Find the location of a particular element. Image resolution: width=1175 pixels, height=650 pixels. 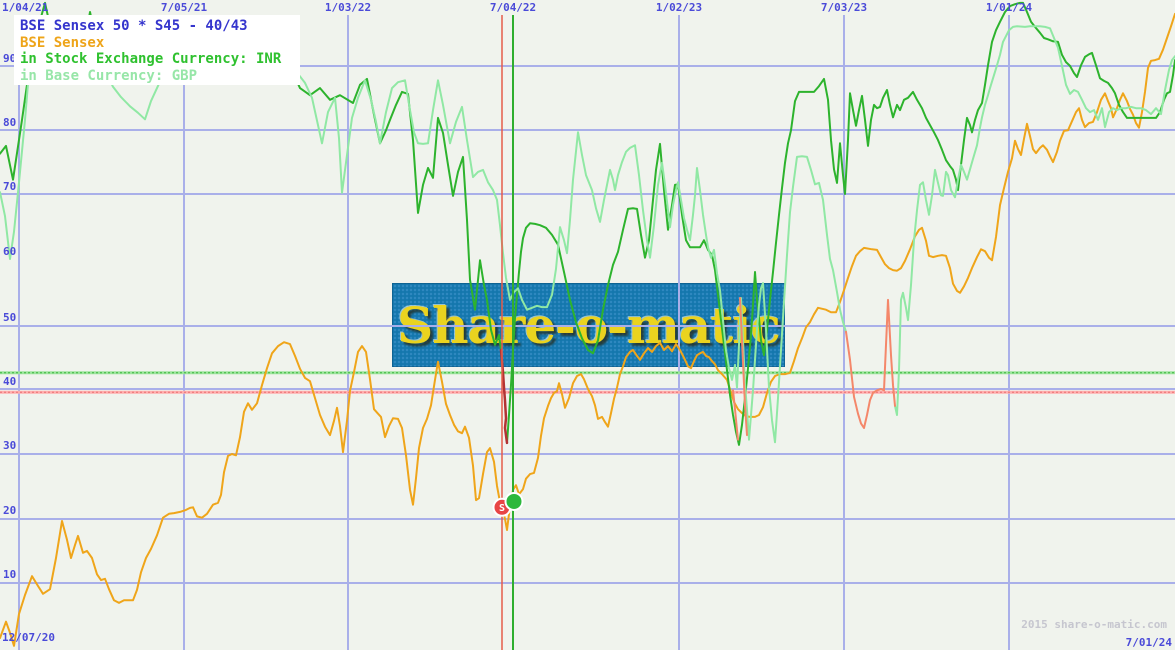

legend-item: BSE Sensex 50 * S45 - 40/43 is located at coordinates (134, 26).